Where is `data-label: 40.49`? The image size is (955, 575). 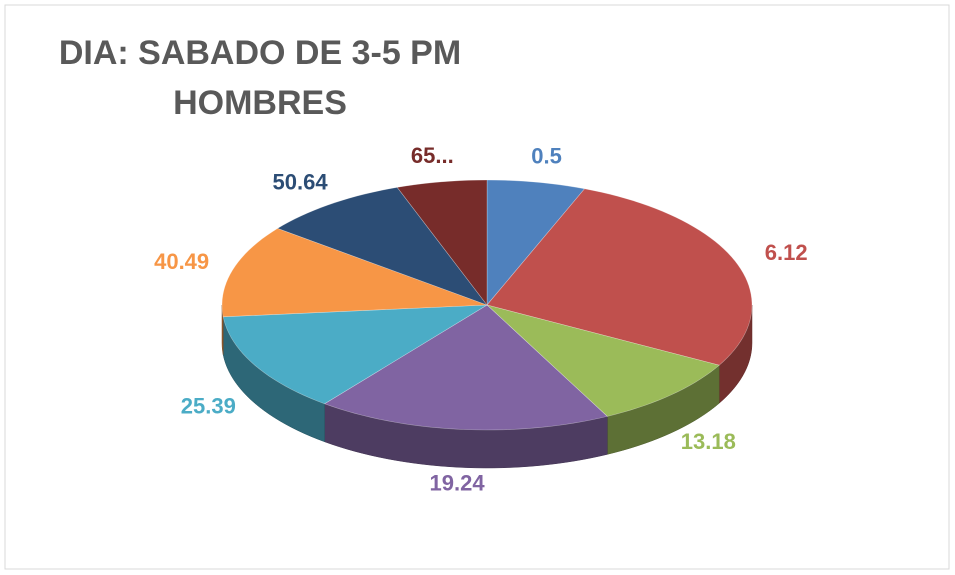
data-label: 40.49 is located at coordinates (181, 261).